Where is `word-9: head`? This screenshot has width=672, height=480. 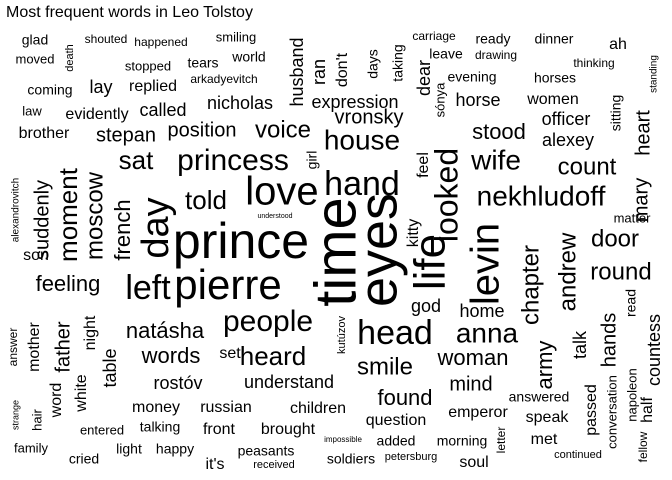 word-9: head is located at coordinates (395, 333).